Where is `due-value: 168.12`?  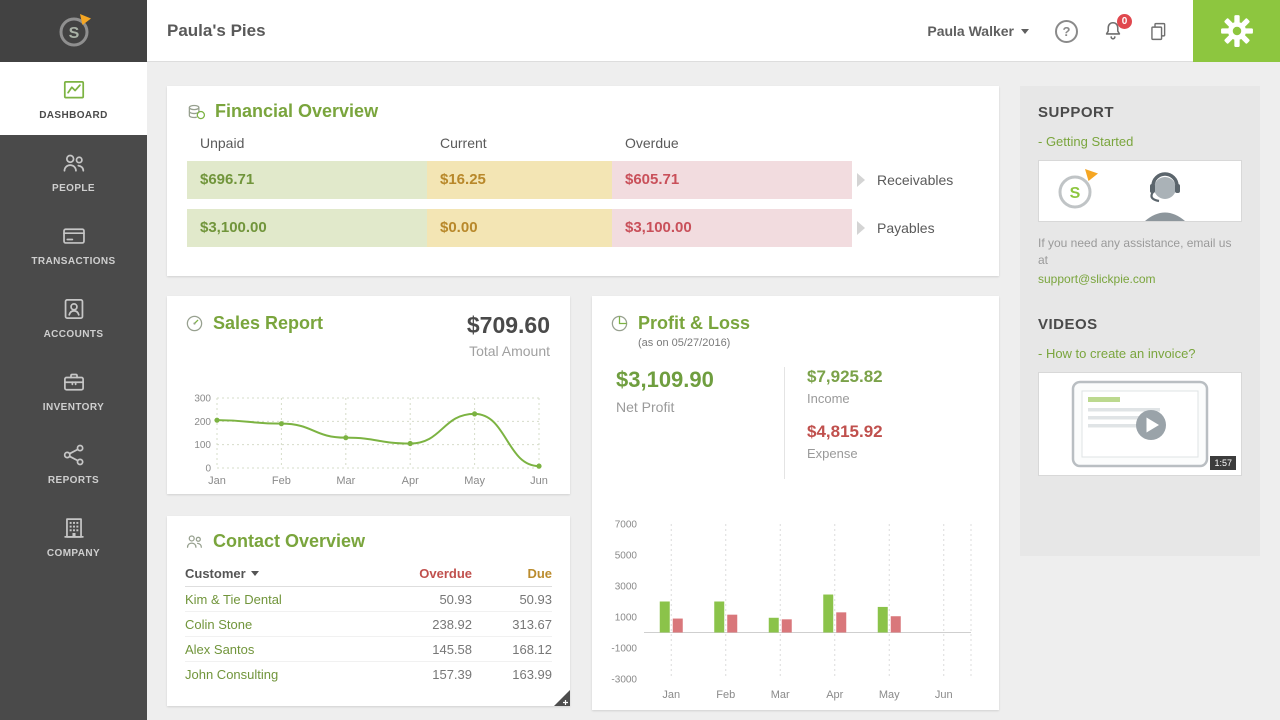
due-value: 168.12 is located at coordinates (532, 649).